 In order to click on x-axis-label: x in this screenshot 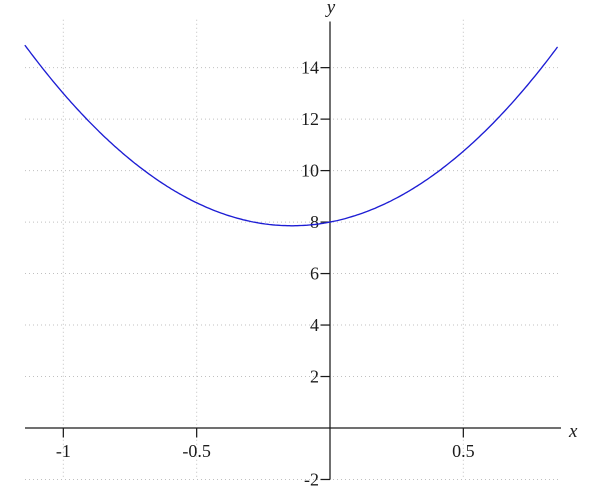, I will do `click(573, 431)`.